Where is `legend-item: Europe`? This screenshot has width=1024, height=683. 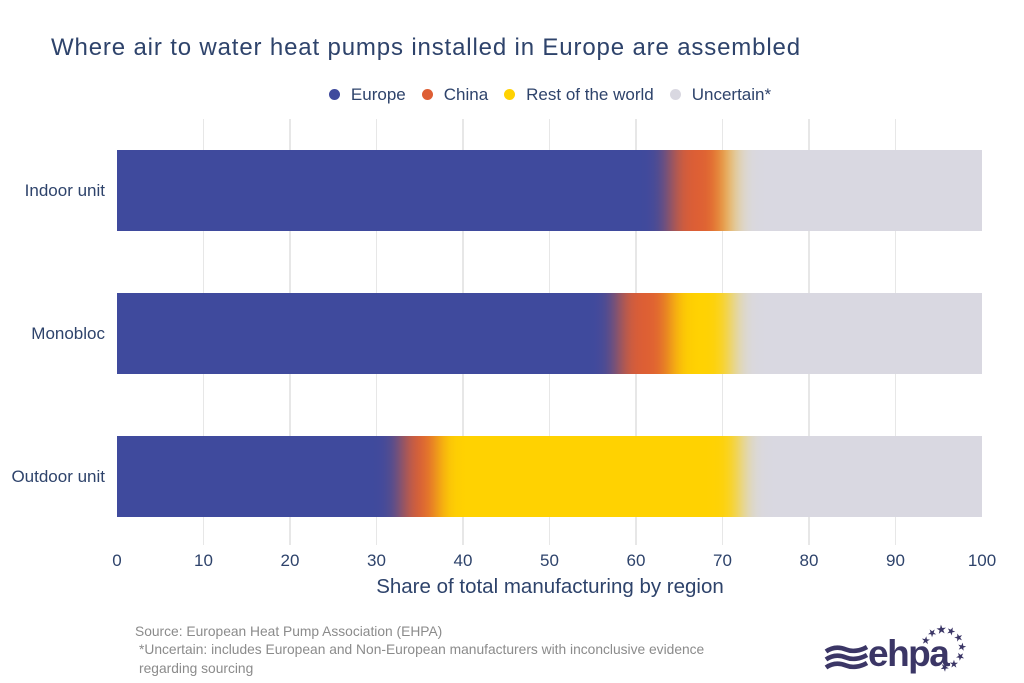 legend-item: Europe is located at coordinates (367, 94).